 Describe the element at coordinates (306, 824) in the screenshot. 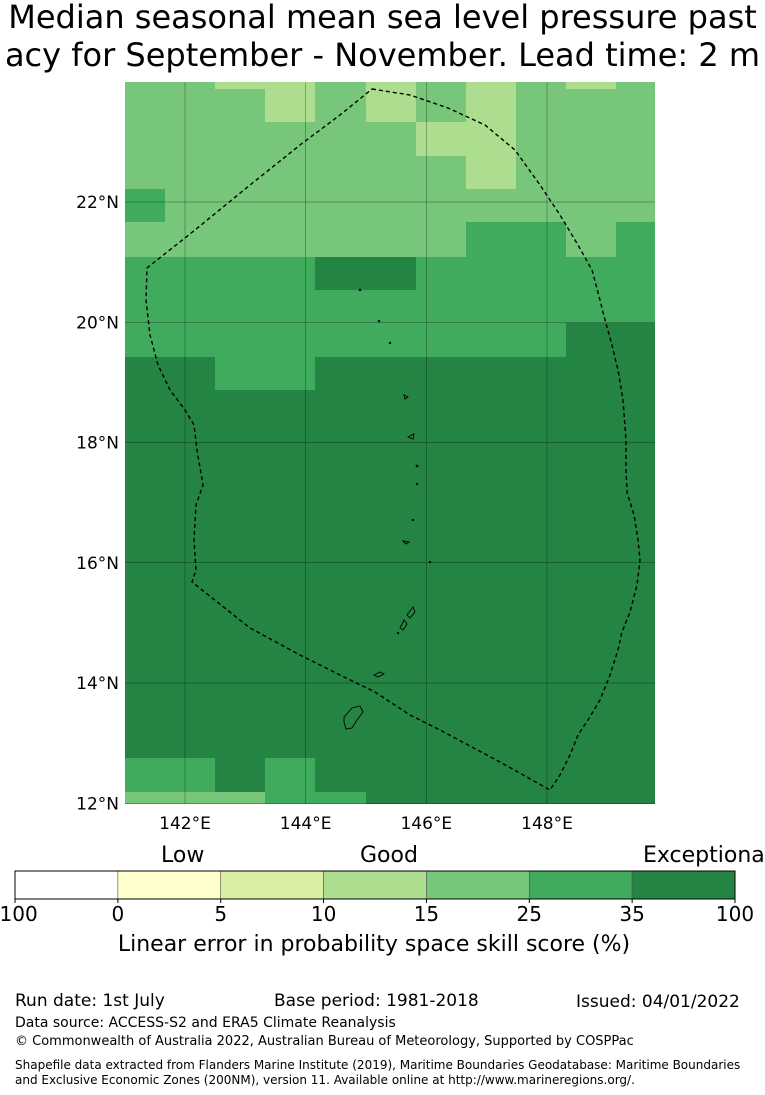

I see `lon-label: 144°E` at that location.